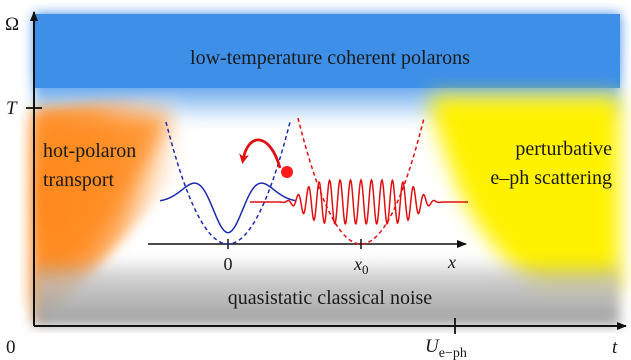  Describe the element at coordinates (453, 353) in the screenshot. I see `x-tick-label-sub: e−ph` at that location.